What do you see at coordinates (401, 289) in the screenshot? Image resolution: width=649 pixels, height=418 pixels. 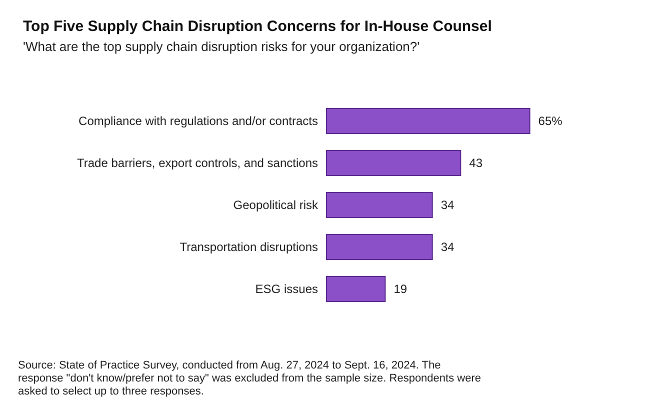 I see `data-label: 19` at bounding box center [401, 289].